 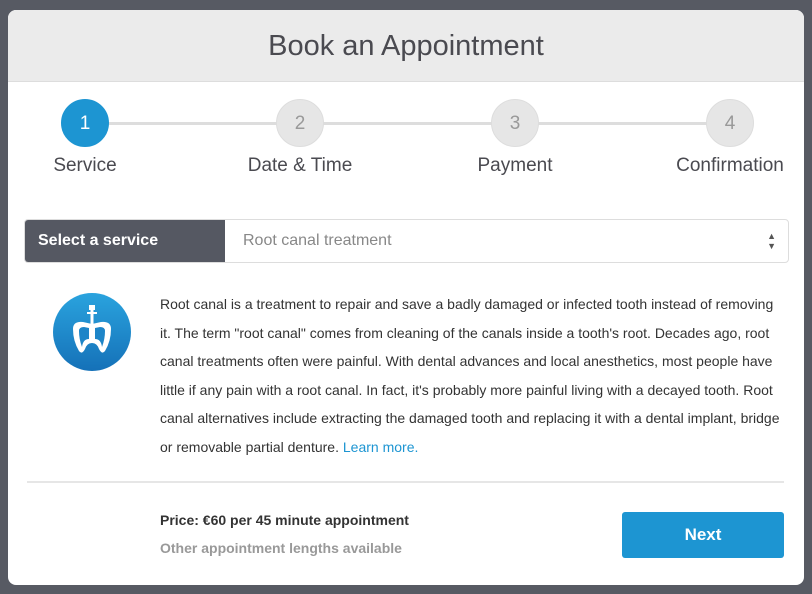 I want to click on step-number: 3, so click(x=515, y=123).